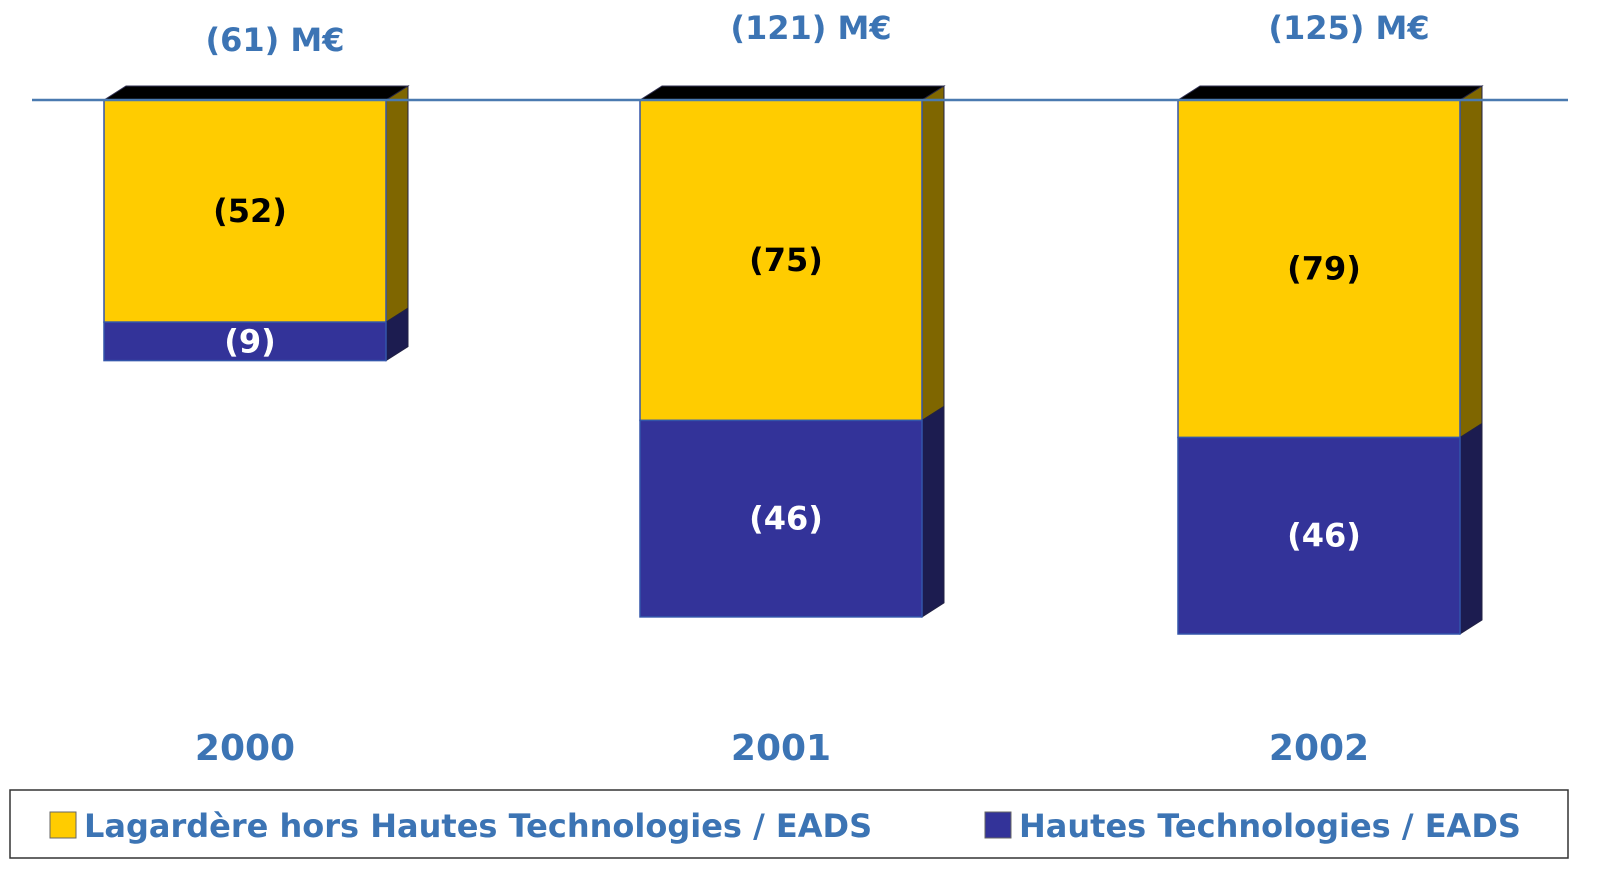  What do you see at coordinates (1270, 826) in the screenshot?
I see `legend-label: Hautes Technologies / EADS` at bounding box center [1270, 826].